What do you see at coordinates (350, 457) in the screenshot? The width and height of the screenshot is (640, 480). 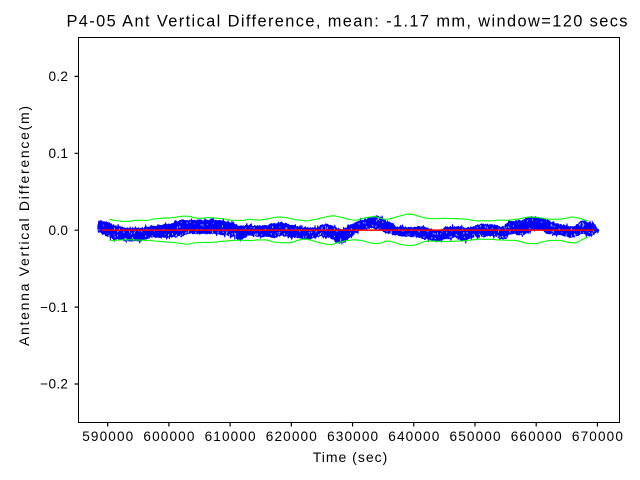 I see `svg-text: Time (sec)` at bounding box center [350, 457].